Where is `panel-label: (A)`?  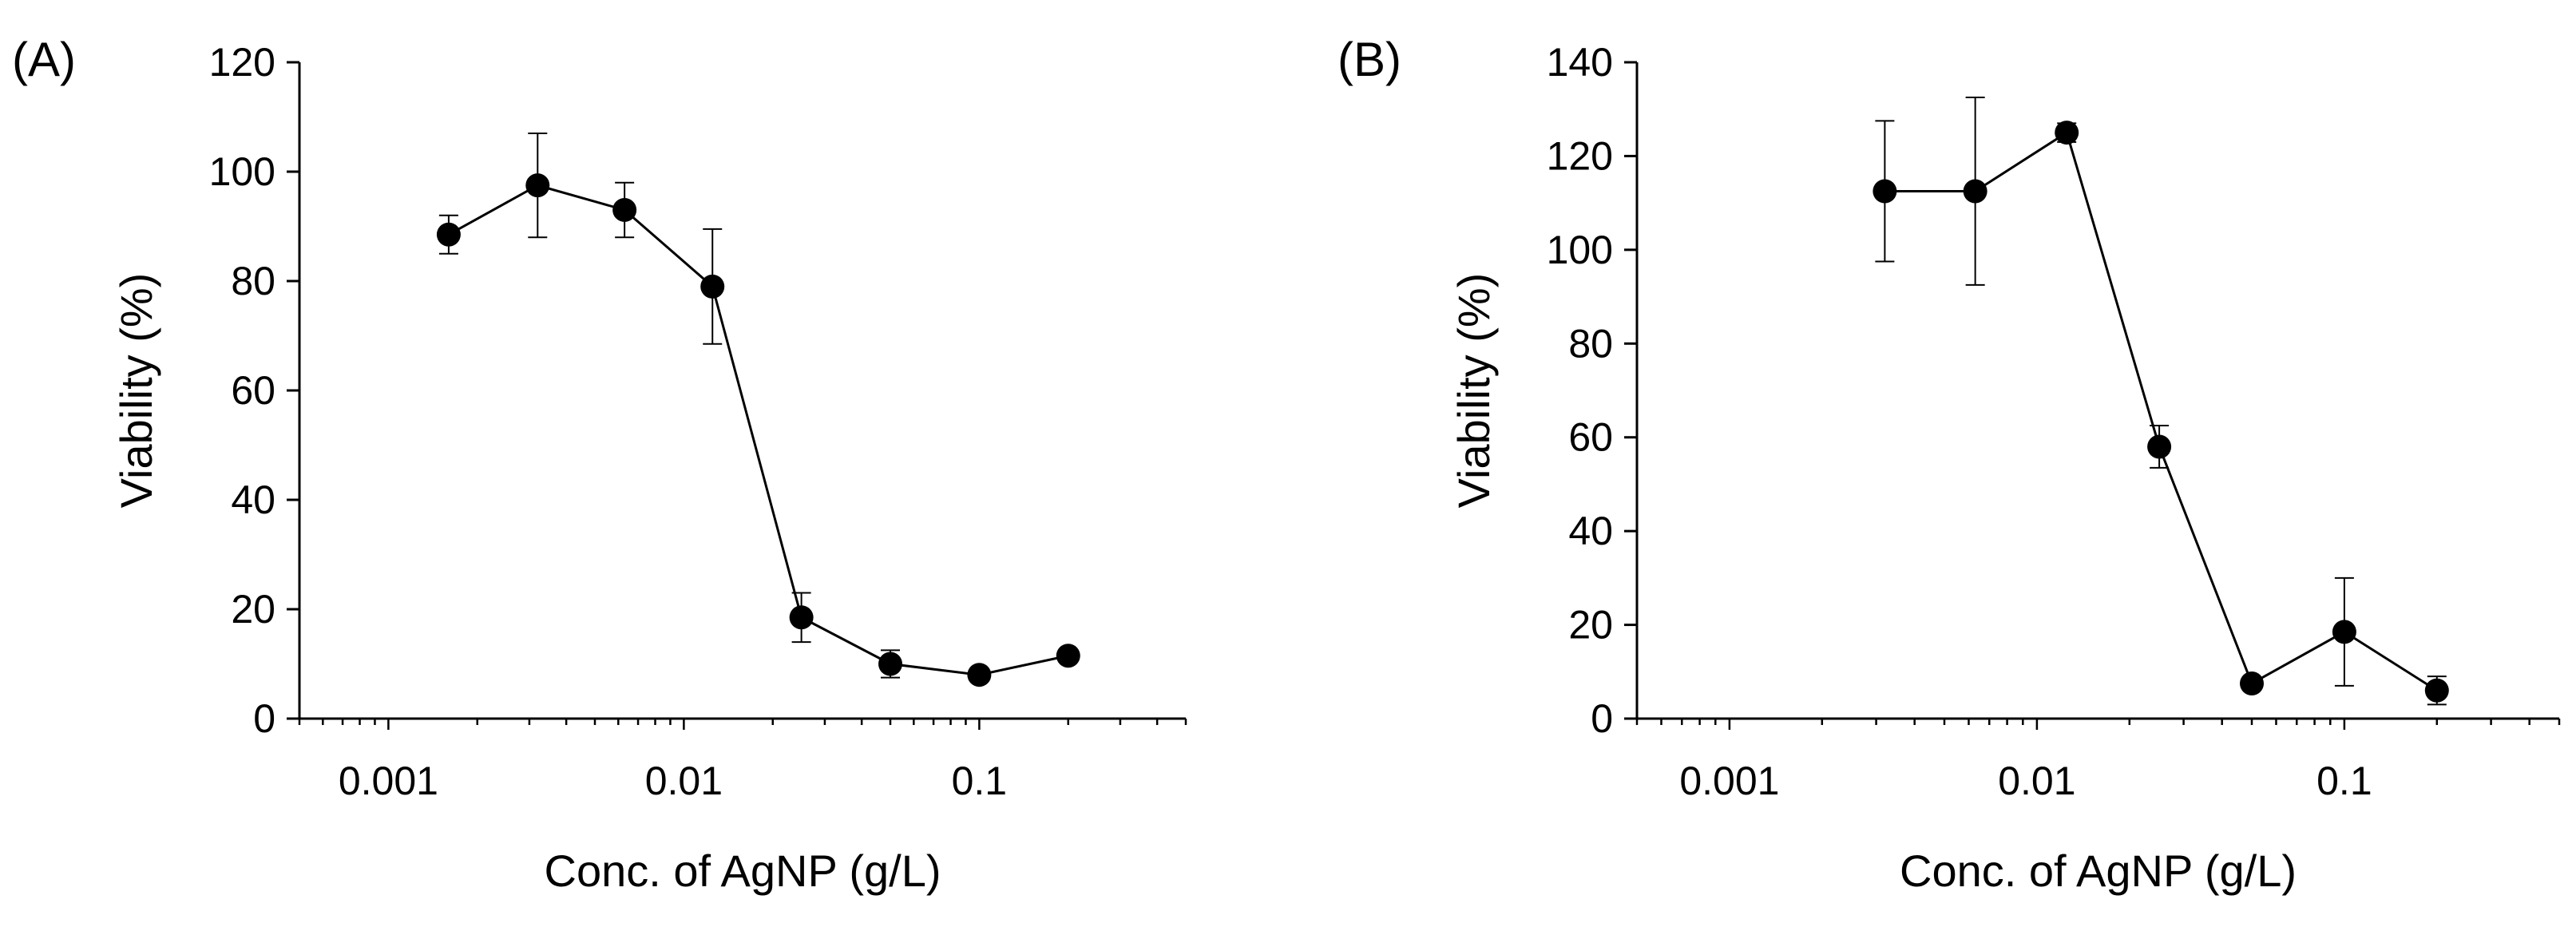 panel-label: (A) is located at coordinates (44, 59).